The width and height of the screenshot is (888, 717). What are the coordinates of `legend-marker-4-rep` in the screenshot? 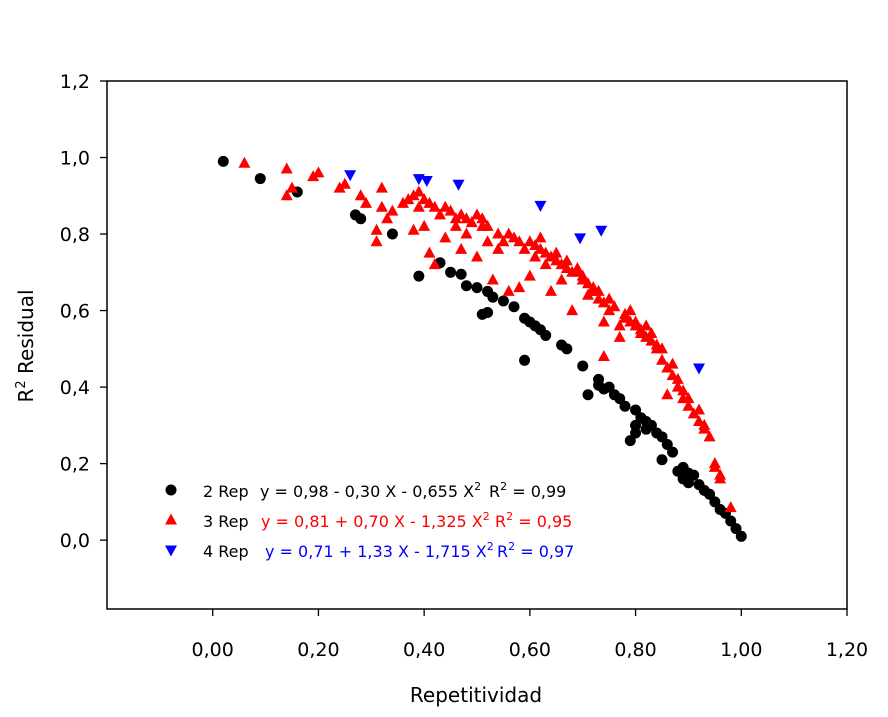 It's located at (171, 551).